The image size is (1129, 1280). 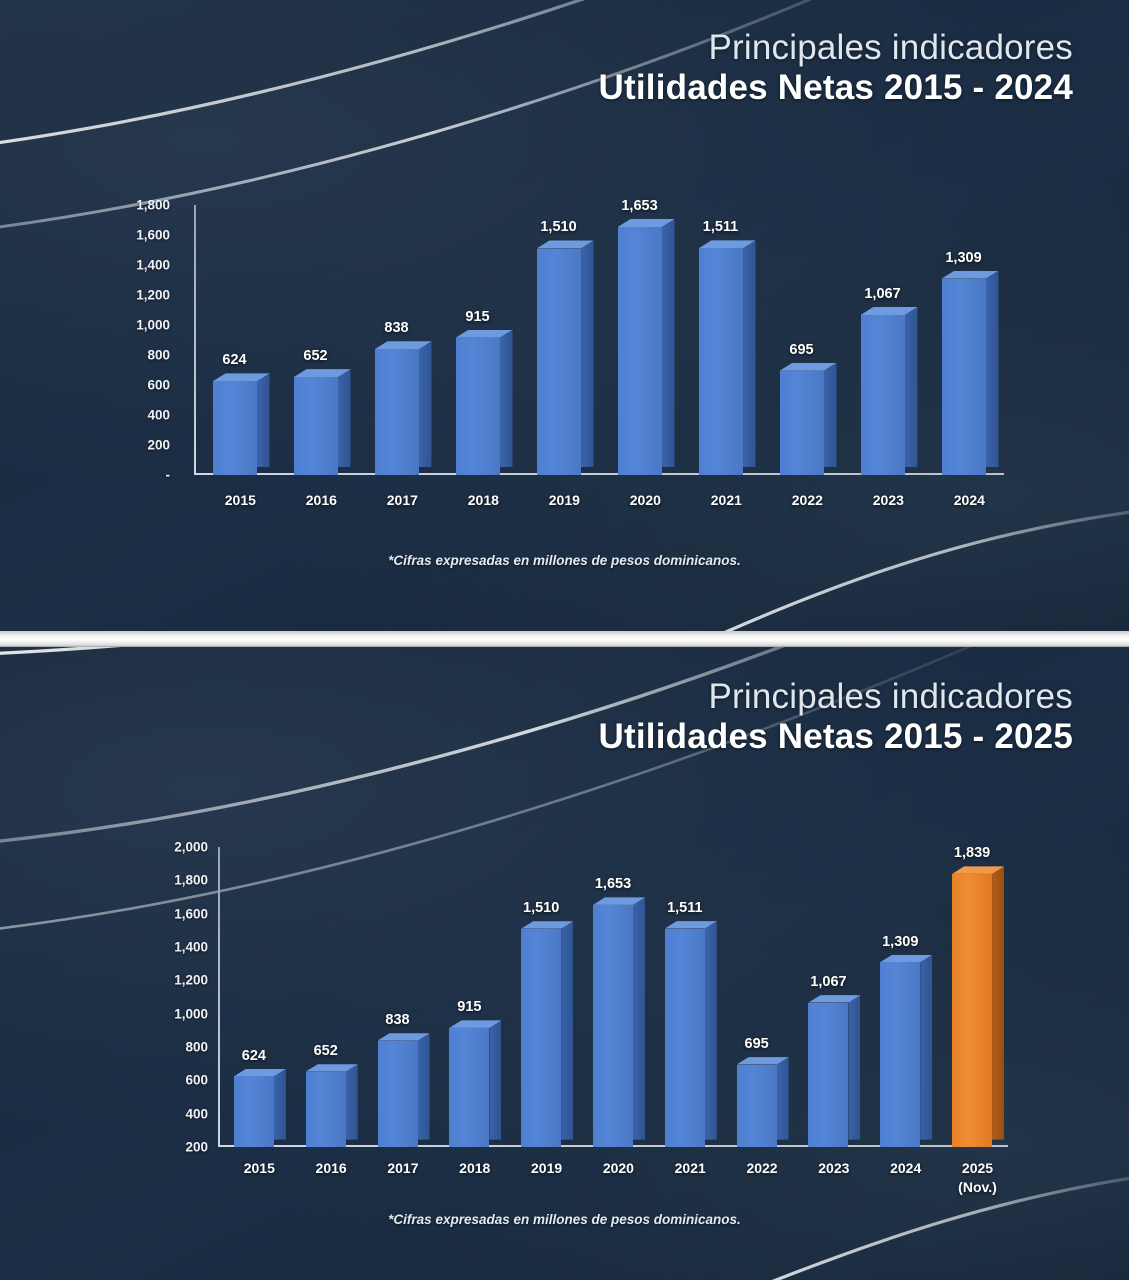 What do you see at coordinates (833, 1168) in the screenshot?
I see `x-axis-label-2023: 2023` at bounding box center [833, 1168].